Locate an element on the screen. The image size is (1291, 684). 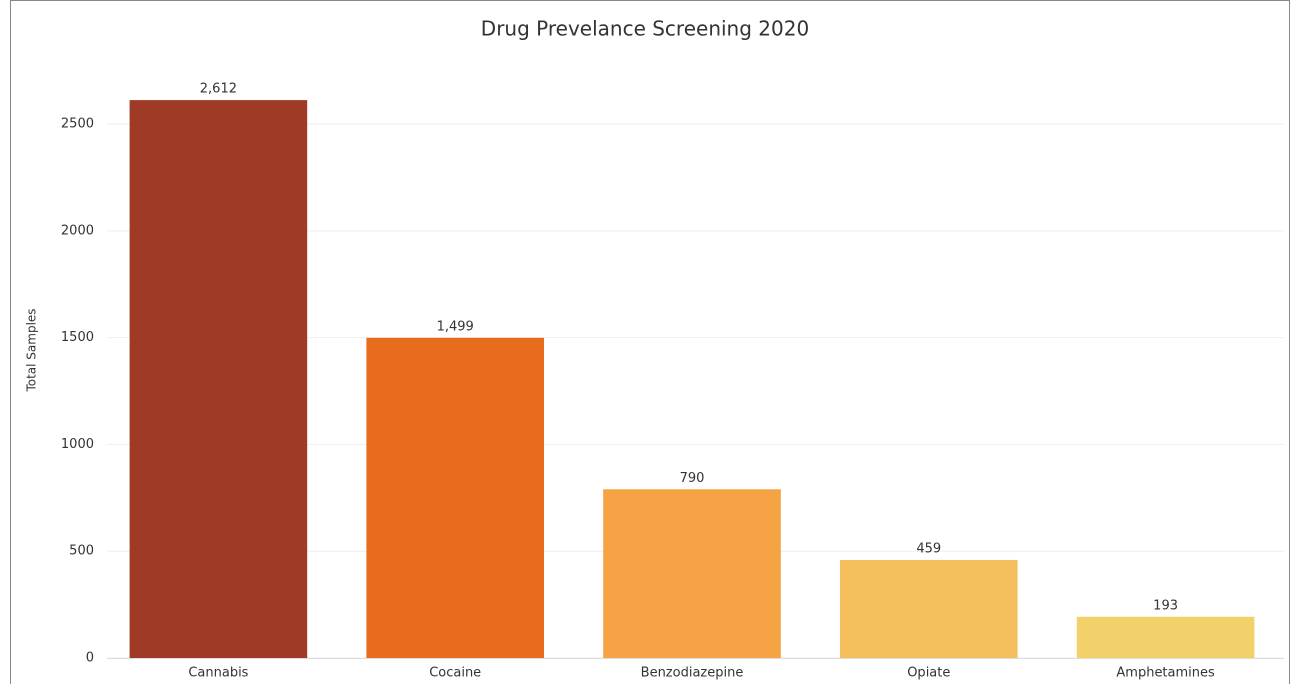
x-tick-label: Benzodiazepine is located at coordinates (692, 673).